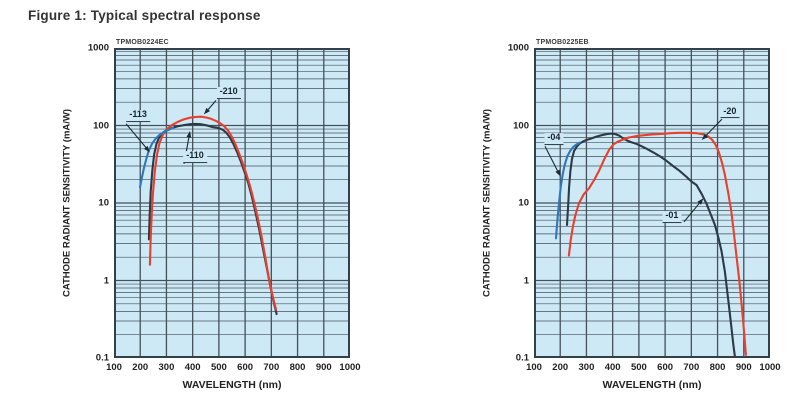 This screenshot has width=787, height=411. Describe the element at coordinates (67, 203) in the screenshot. I see `y-axis-title-left: CATHODE RADIANT SENSITIVITY (mA/W)` at that location.